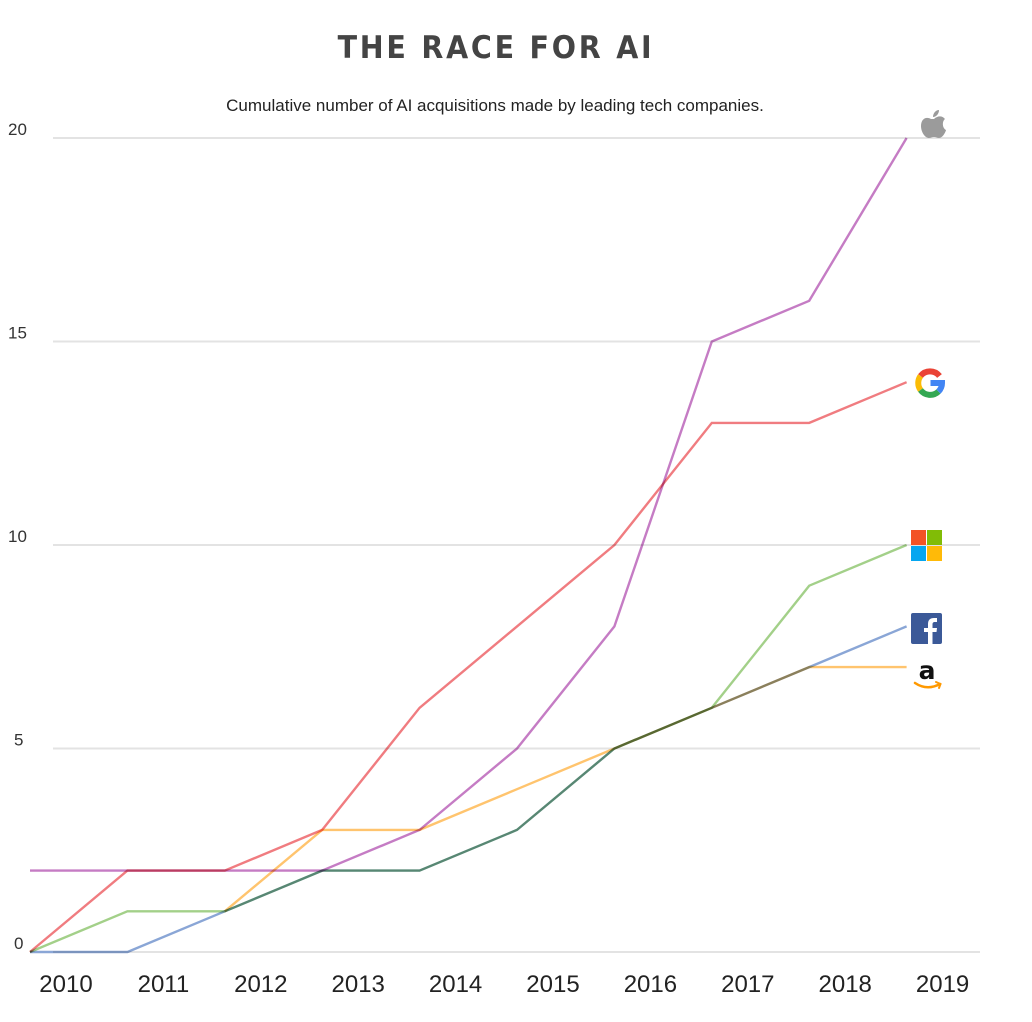 The width and height of the screenshot is (1032, 1022). Describe the element at coordinates (930, 383) in the screenshot. I see `google-logo-icon` at that location.